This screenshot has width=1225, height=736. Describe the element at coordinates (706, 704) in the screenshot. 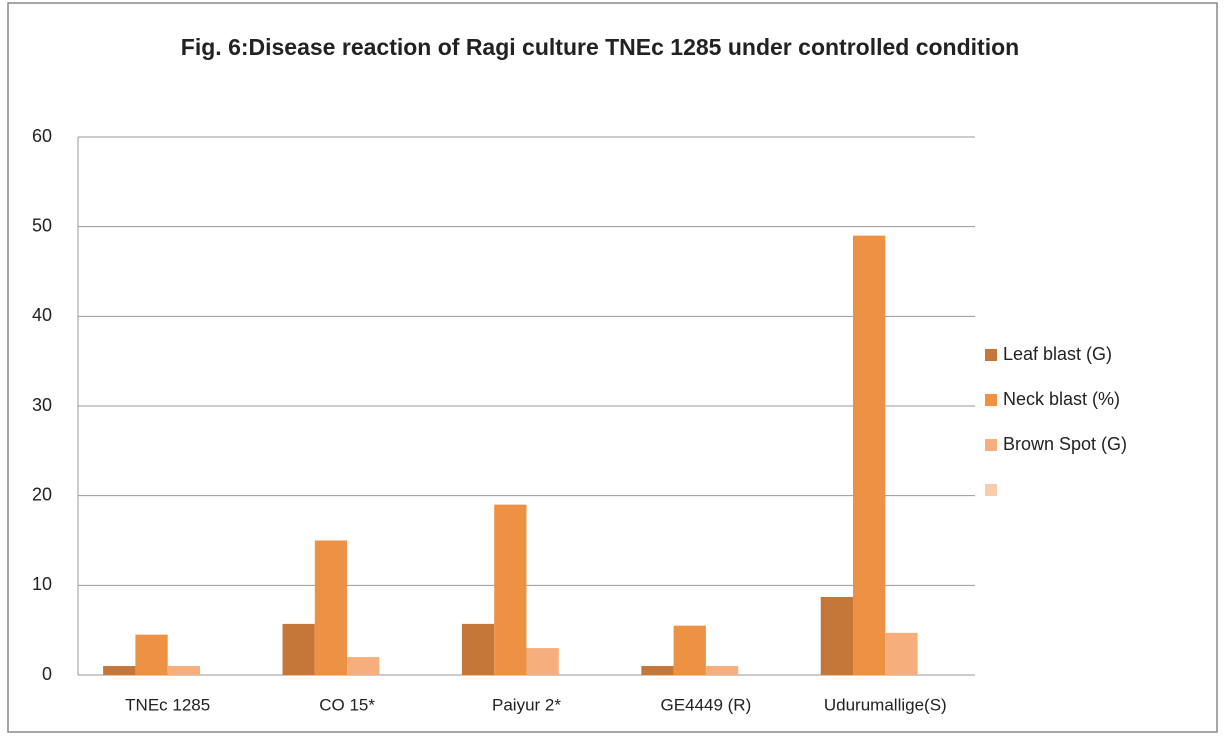

I see `x-tick-label: GE4449 (R)` at that location.